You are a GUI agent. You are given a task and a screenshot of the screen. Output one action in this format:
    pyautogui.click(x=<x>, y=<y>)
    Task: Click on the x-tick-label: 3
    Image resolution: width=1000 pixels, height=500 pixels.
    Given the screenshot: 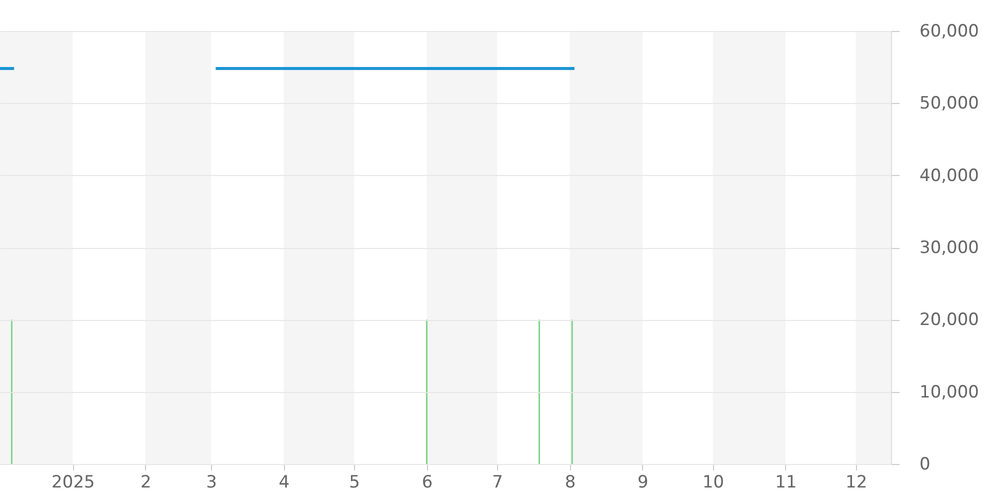 What is the action you would take?
    pyautogui.click(x=211, y=482)
    